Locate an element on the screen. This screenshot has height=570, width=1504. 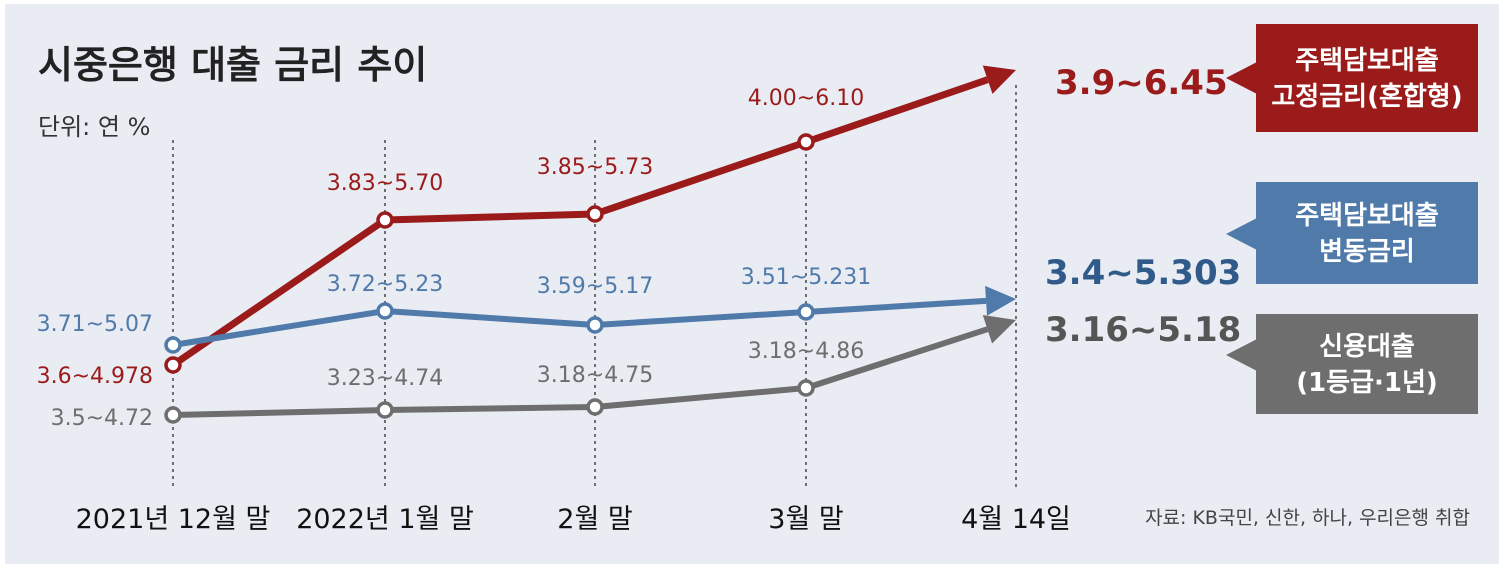
x-tick-label: 2021년 12월 말 is located at coordinates (173, 519).